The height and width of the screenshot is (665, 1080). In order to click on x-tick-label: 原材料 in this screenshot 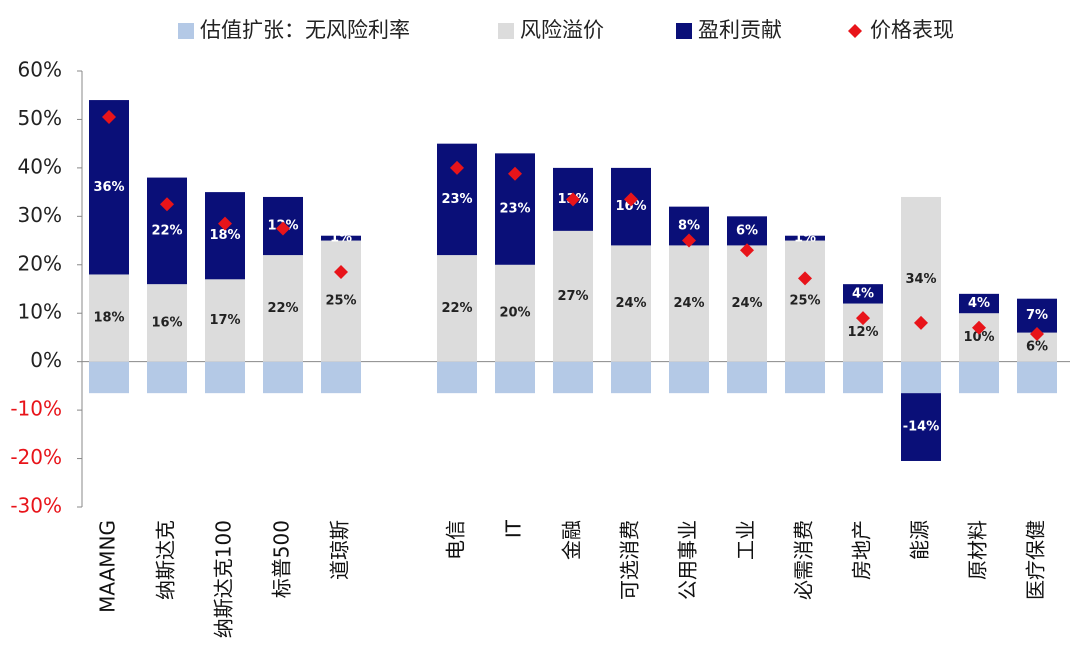, I will do `click(978, 550)`.